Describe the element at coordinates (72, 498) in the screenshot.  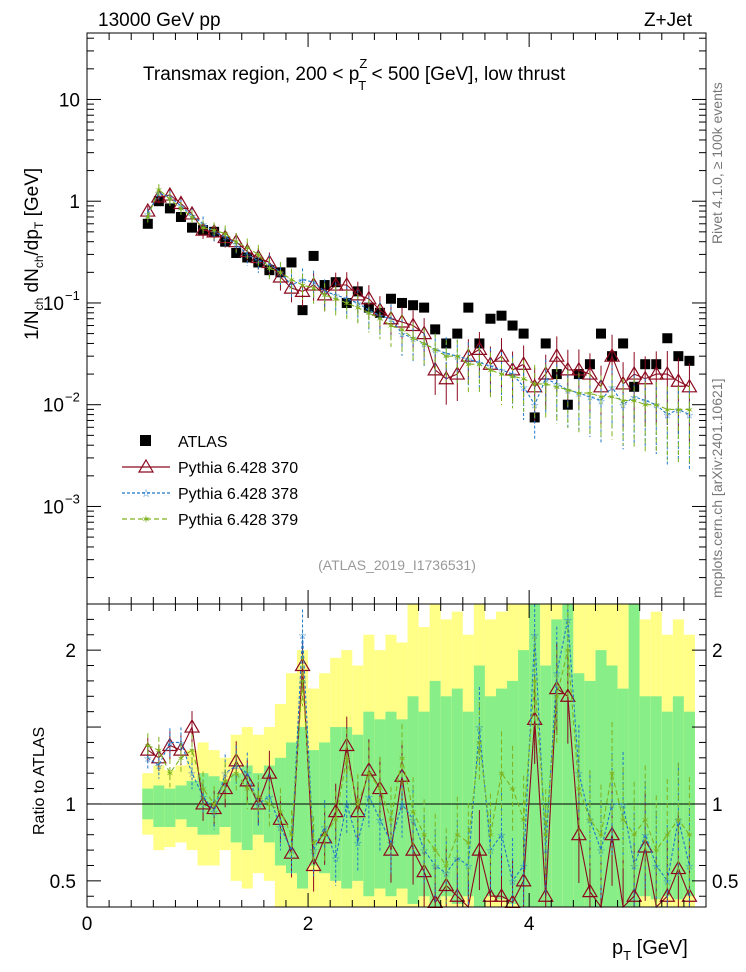
I see `y-tick-exponent: −3` at that location.